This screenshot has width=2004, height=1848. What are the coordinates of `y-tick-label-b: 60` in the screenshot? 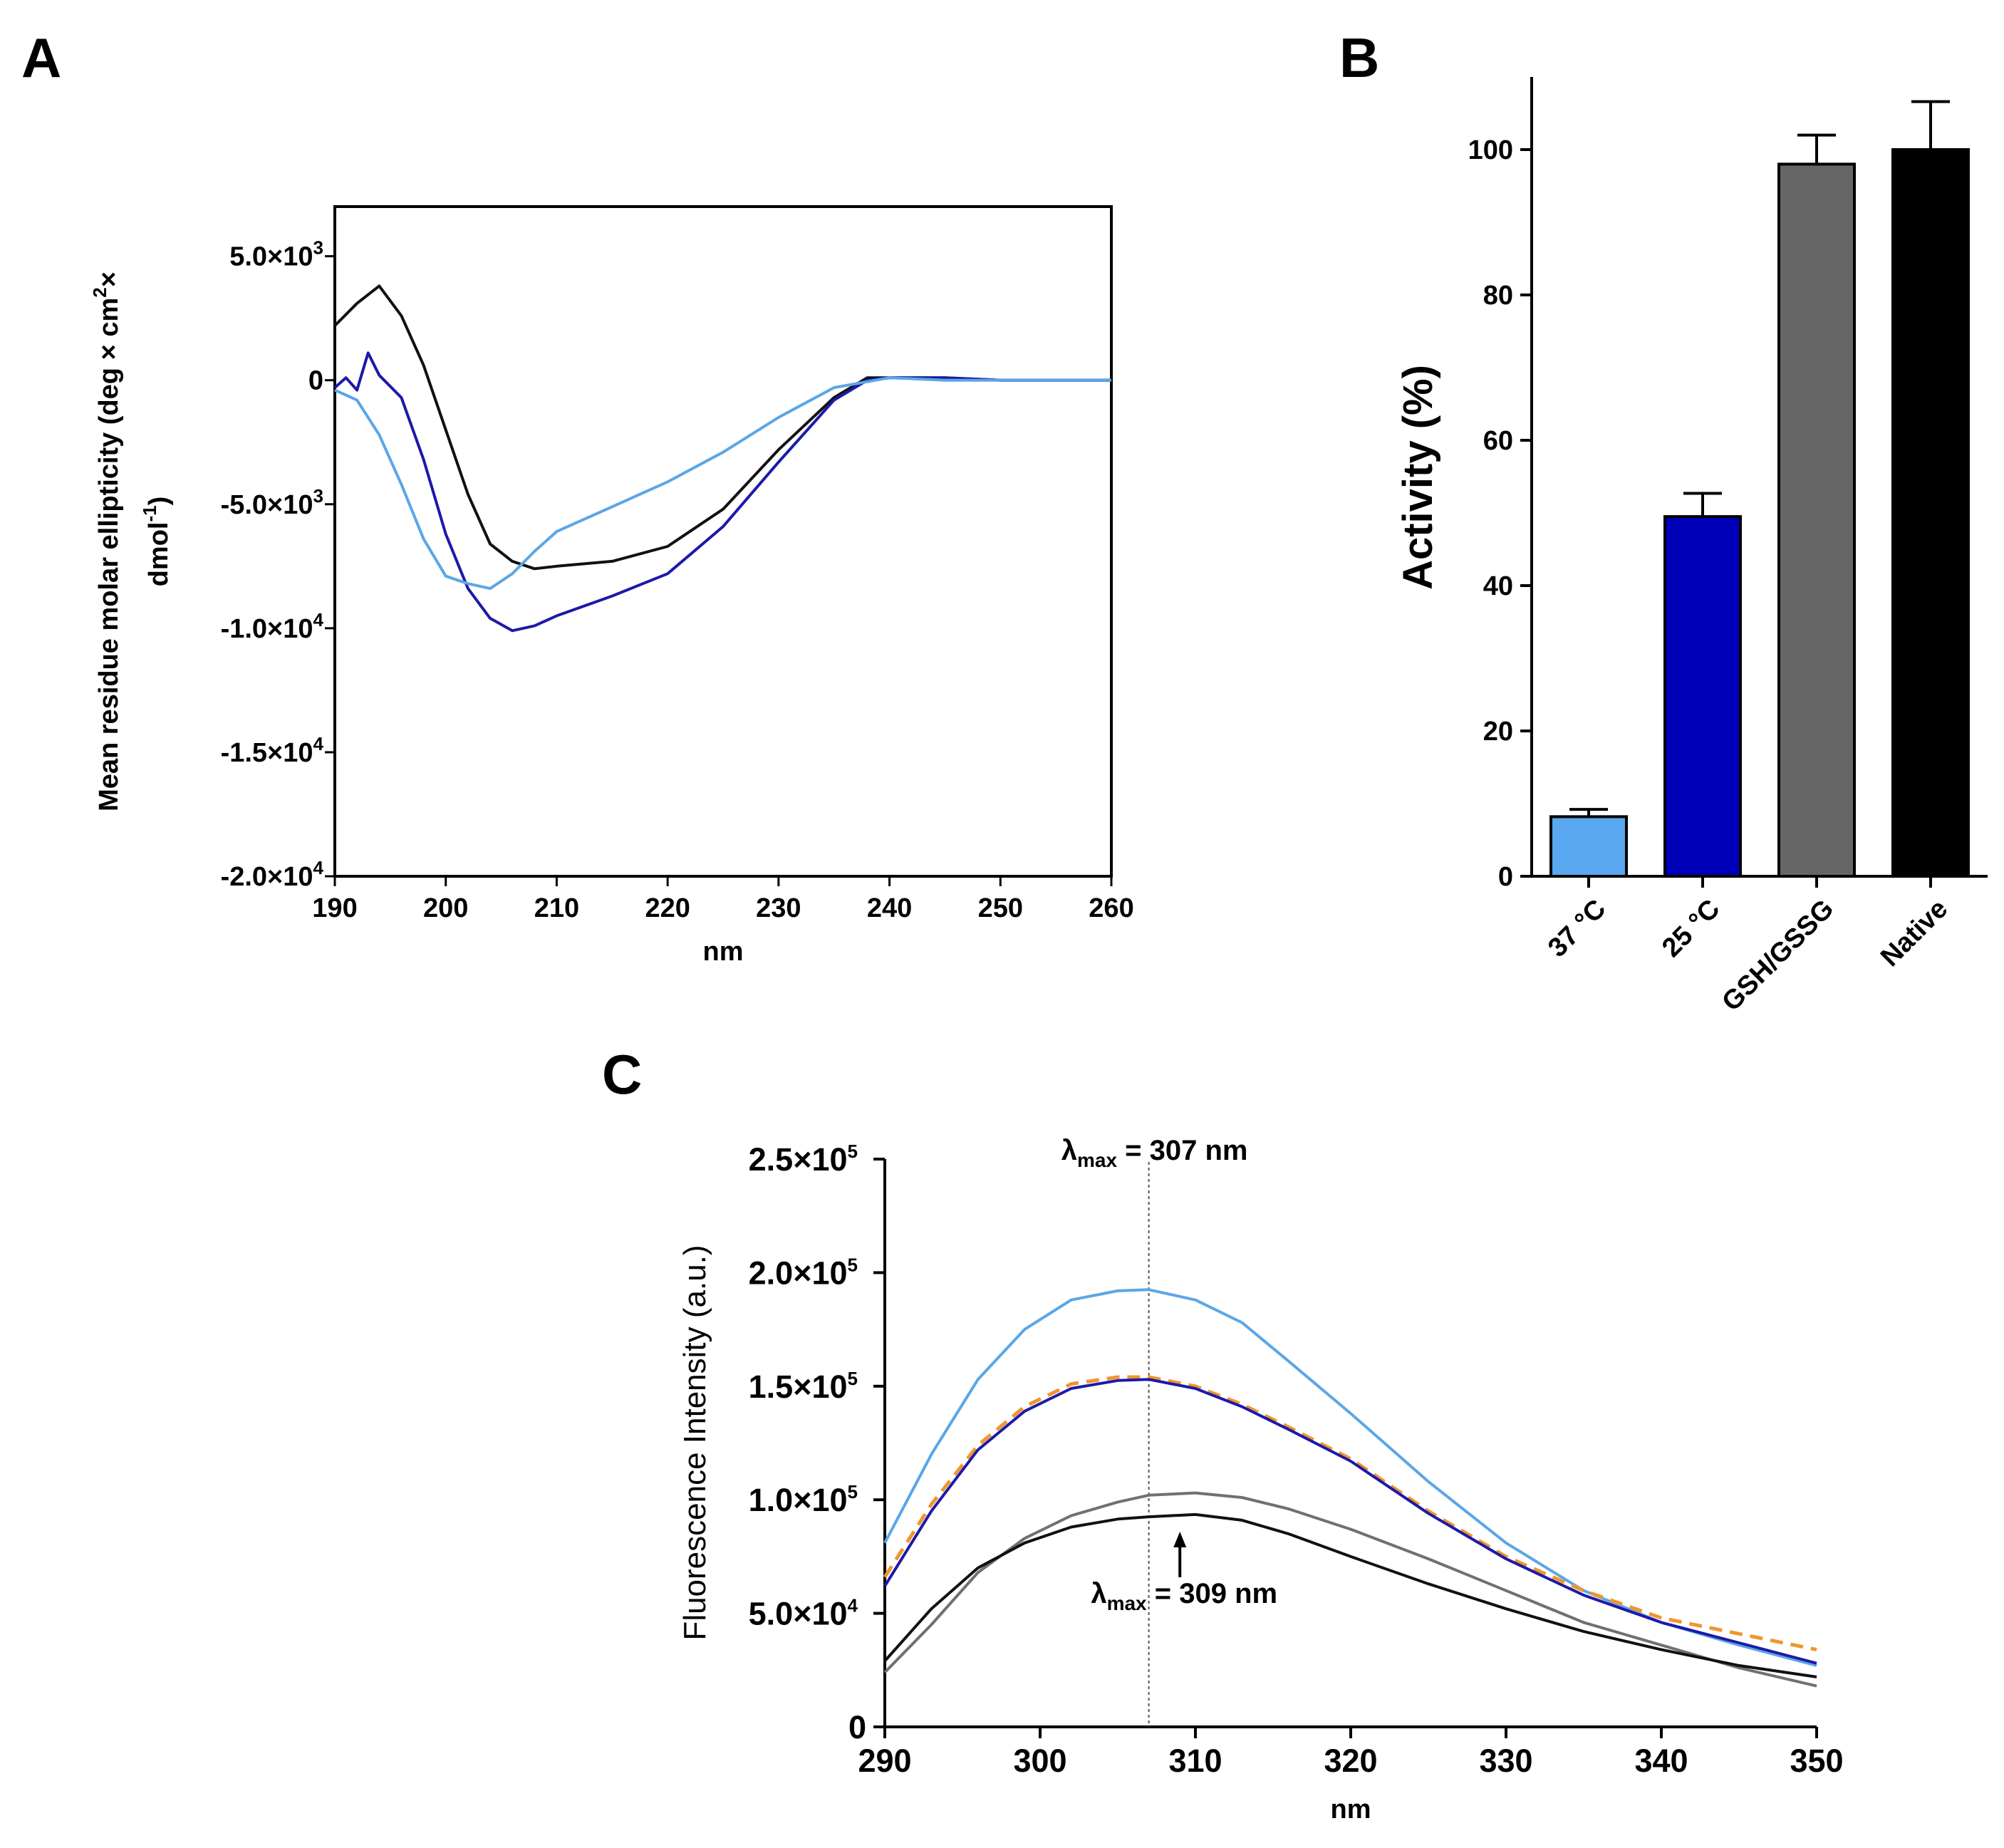 It's located at (1498, 441).